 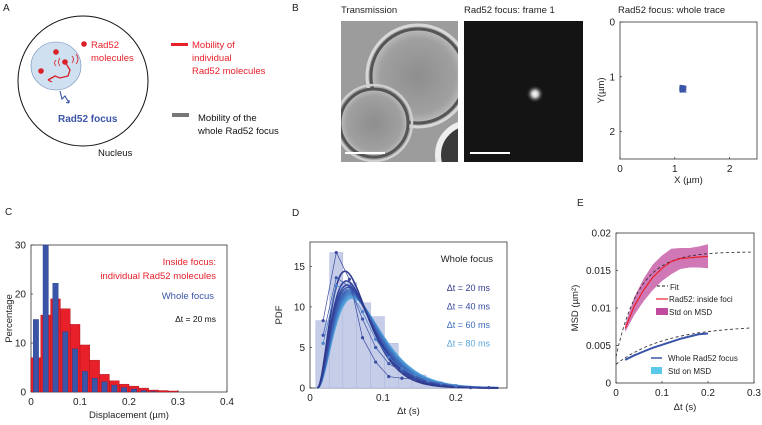 What do you see at coordinates (675, 169) in the screenshot?
I see `x-tick-label: 1` at bounding box center [675, 169].